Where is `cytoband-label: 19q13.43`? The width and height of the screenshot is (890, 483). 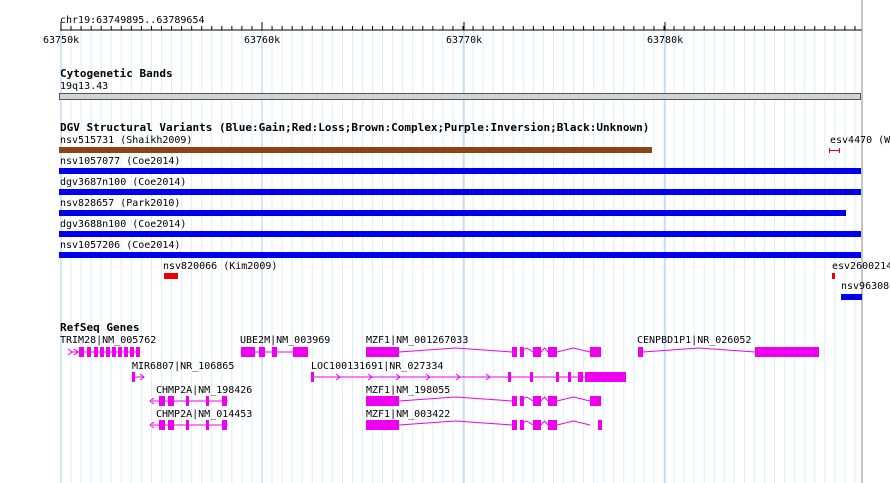
cytoband-label: 19q13.43 is located at coordinates (84, 86).